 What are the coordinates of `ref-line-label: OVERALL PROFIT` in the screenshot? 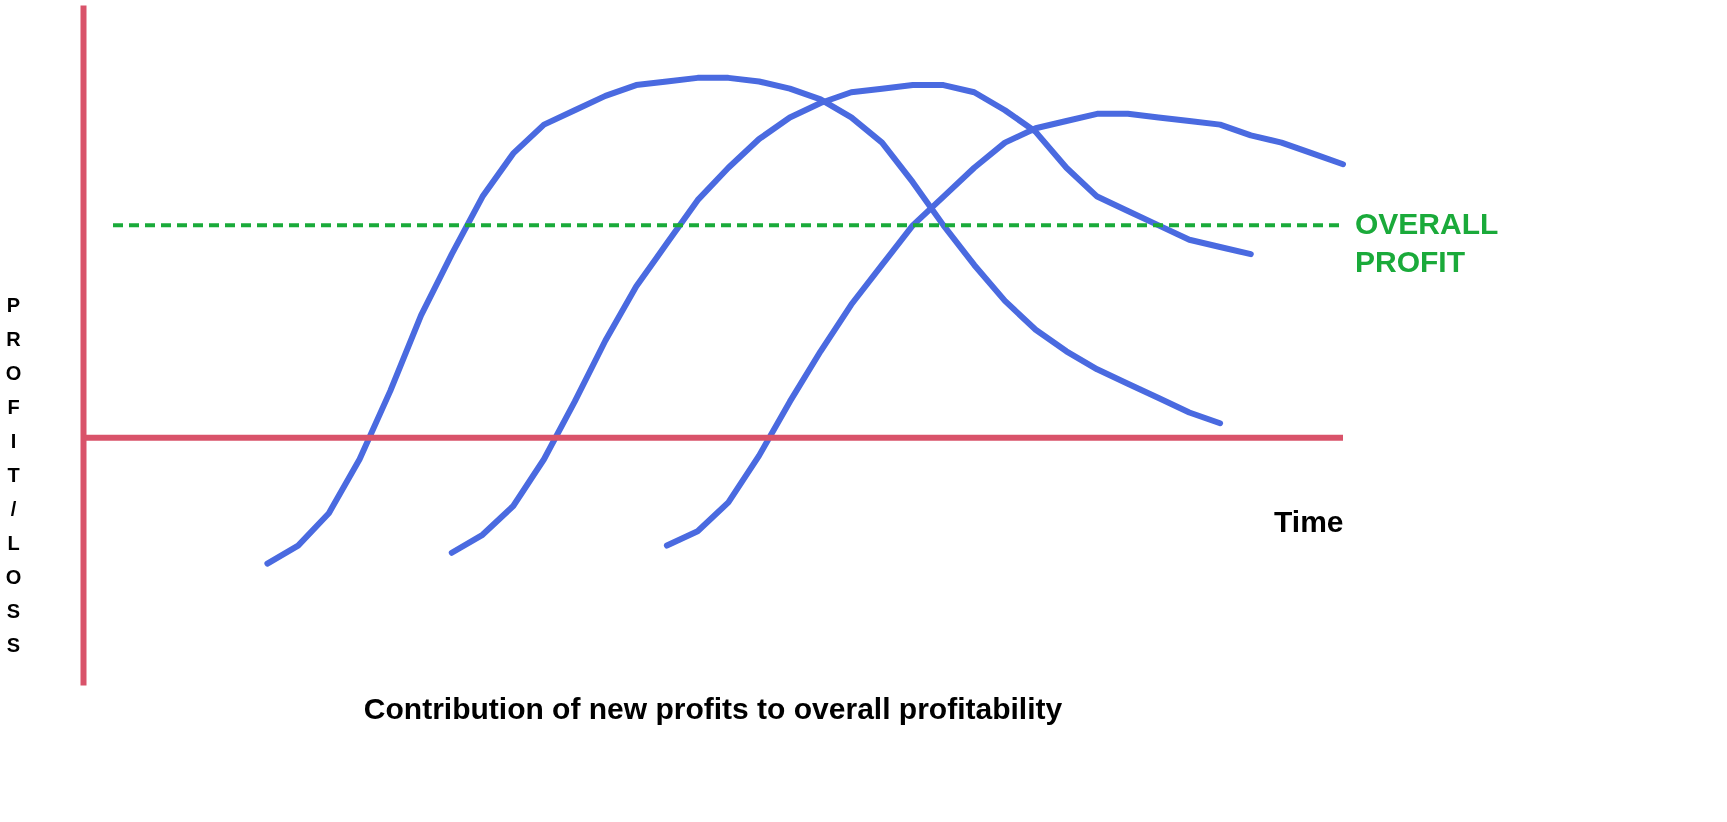 It's located at (1427, 243).